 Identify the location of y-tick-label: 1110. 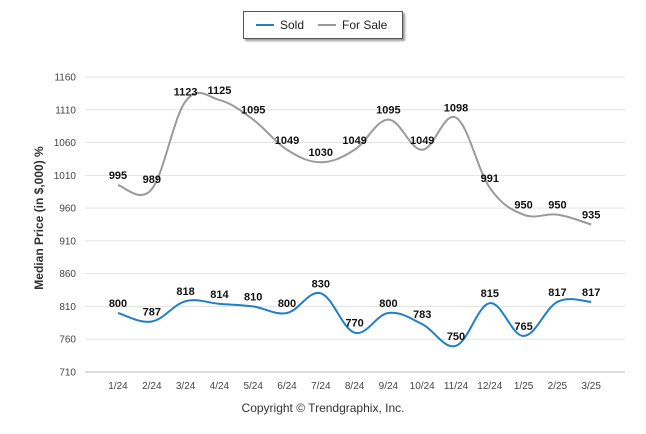
(65, 110).